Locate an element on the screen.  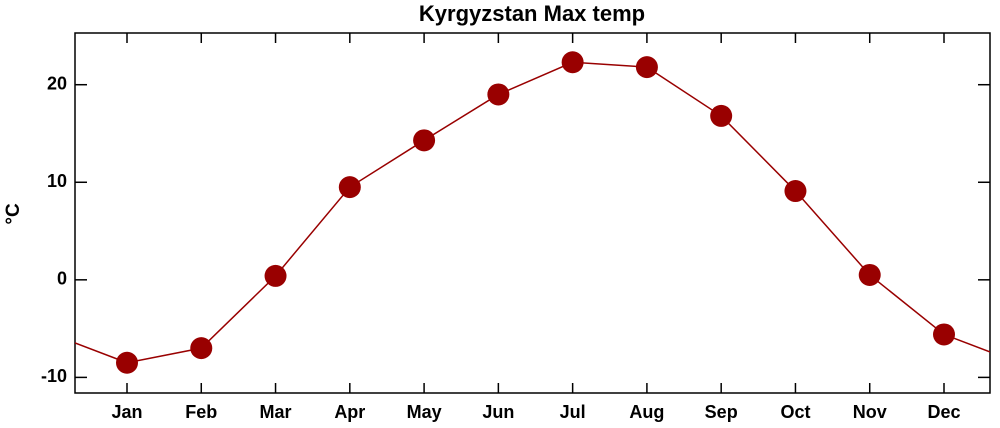
x-tick-label: Nov is located at coordinates (870, 412).